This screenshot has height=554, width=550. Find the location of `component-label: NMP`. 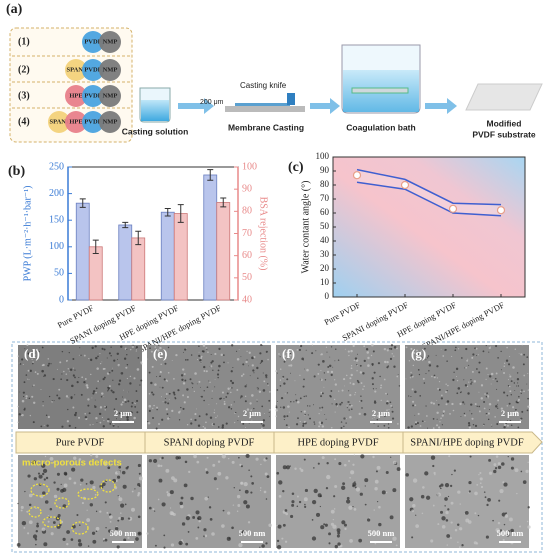

component-label: NMP is located at coordinates (110, 41).